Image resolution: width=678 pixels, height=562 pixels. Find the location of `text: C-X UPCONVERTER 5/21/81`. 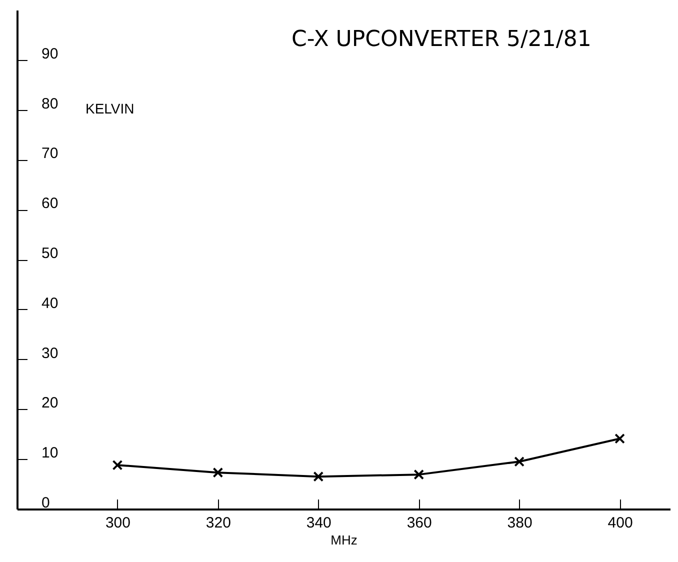

text: C-X UPCONVERTER 5/21/81 is located at coordinates (442, 39).